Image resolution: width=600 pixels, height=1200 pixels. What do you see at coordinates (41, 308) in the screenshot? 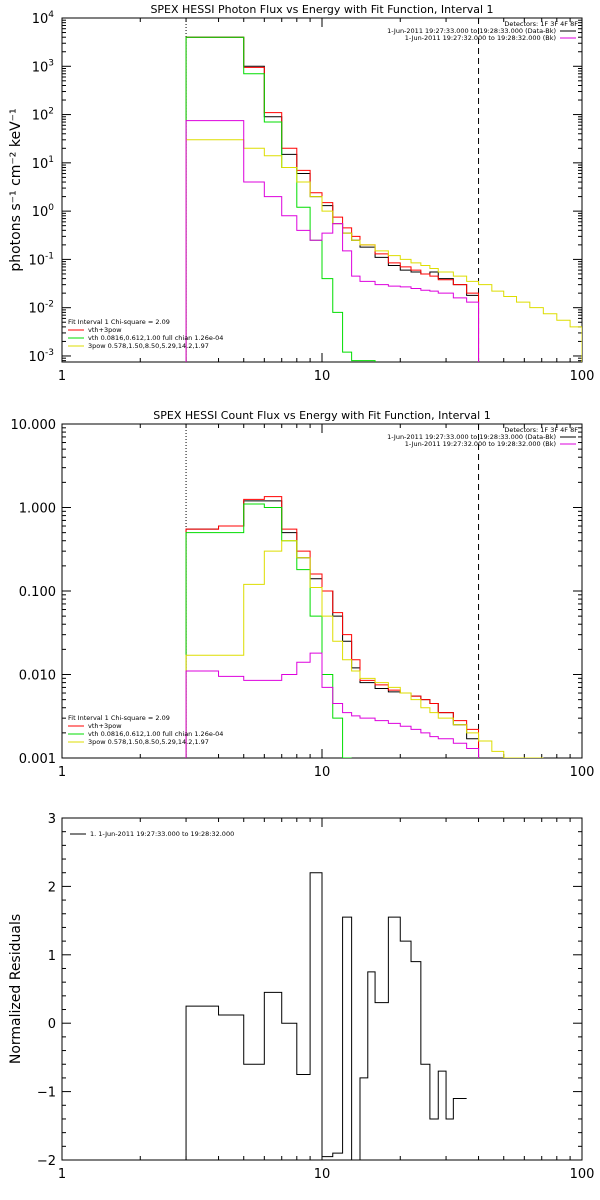
I see `y-tick-label: 10⁻²` at bounding box center [41, 308].